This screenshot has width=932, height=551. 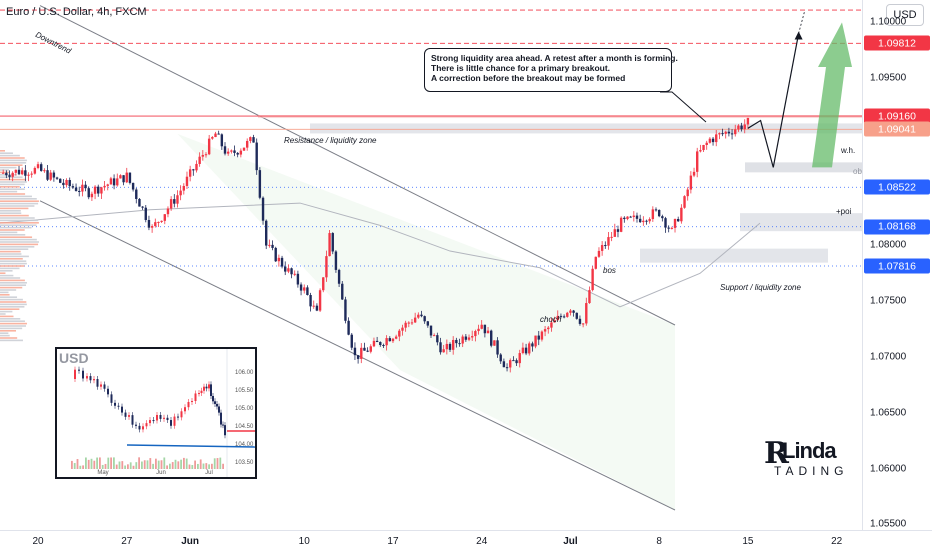 I want to click on support-label: Support / liquidity zone, so click(x=760, y=287).